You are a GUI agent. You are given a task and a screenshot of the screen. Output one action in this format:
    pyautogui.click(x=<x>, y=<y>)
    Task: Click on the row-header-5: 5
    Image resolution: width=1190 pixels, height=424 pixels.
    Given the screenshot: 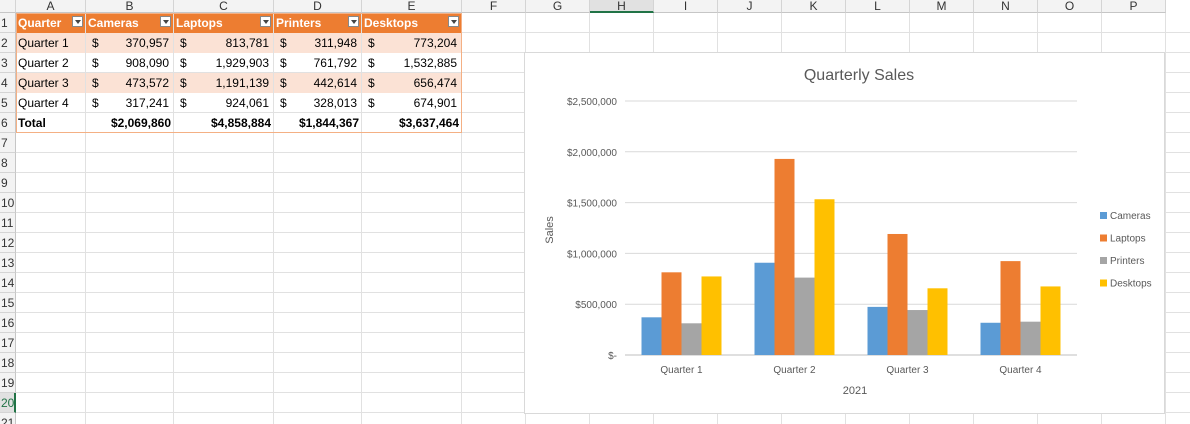 What is the action you would take?
    pyautogui.click(x=8, y=103)
    